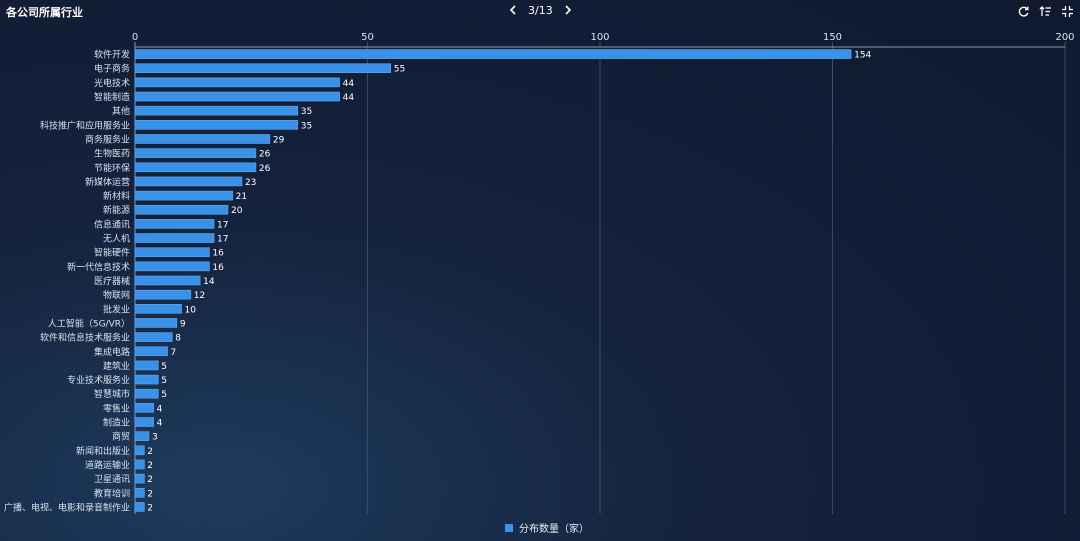 The image size is (1080, 541). I want to click on data-label: 3, so click(155, 438).